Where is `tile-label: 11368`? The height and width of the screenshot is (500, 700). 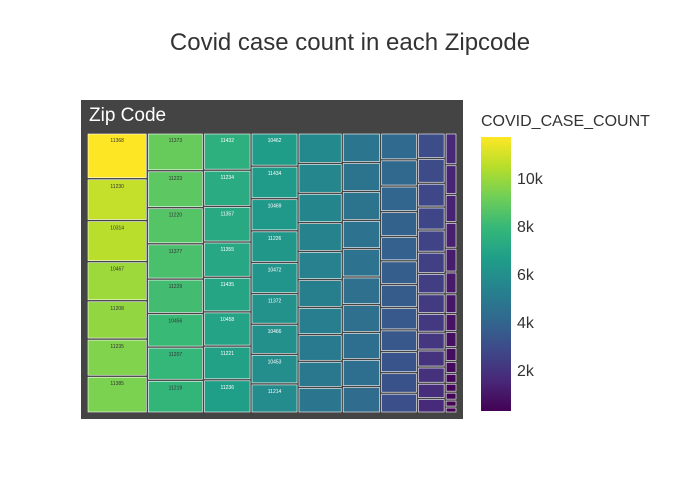 tile-label: 11368 is located at coordinates (117, 141).